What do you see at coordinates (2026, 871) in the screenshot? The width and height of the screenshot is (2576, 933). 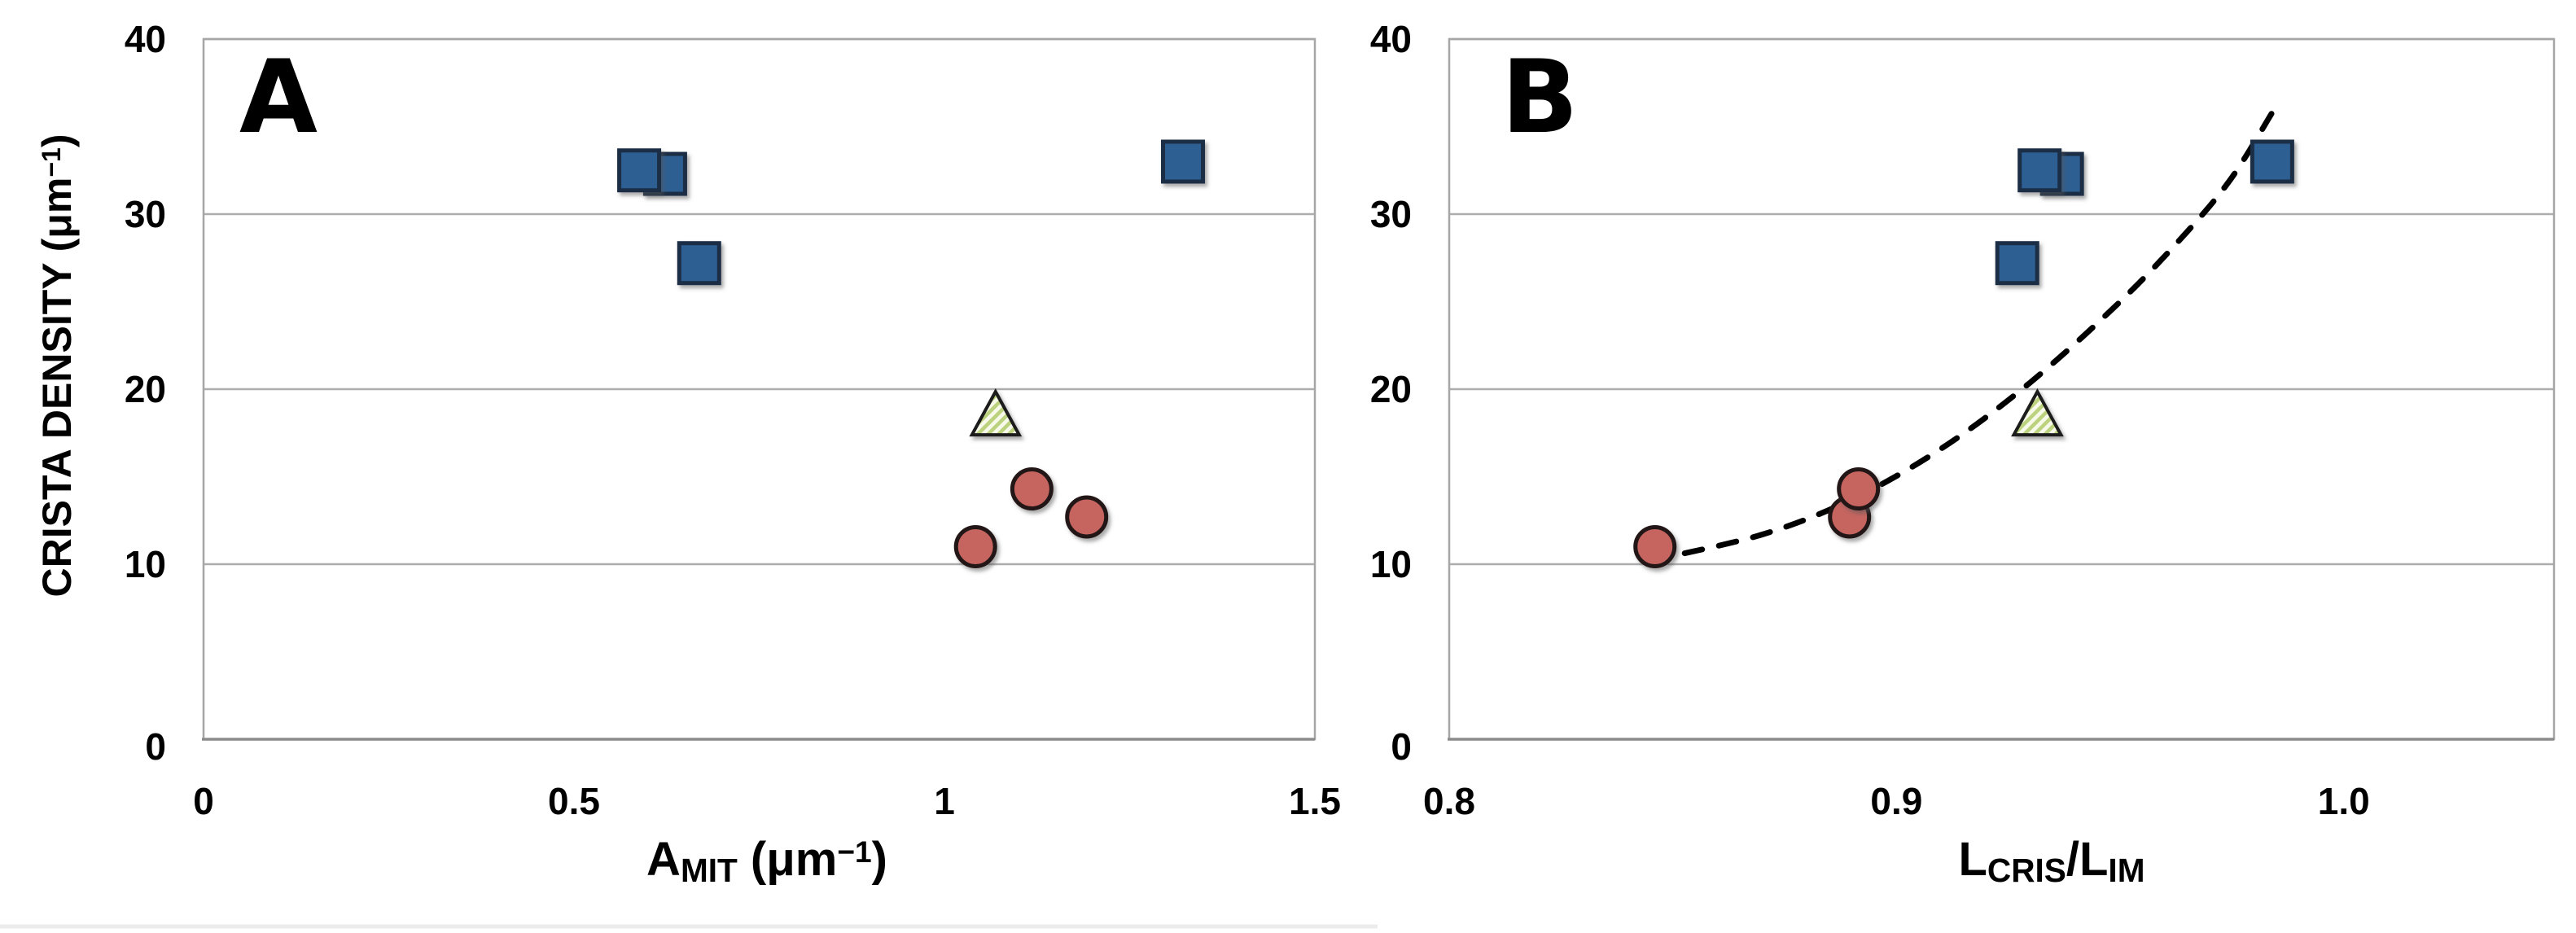 I see `title-subscript: CRIS` at bounding box center [2026, 871].